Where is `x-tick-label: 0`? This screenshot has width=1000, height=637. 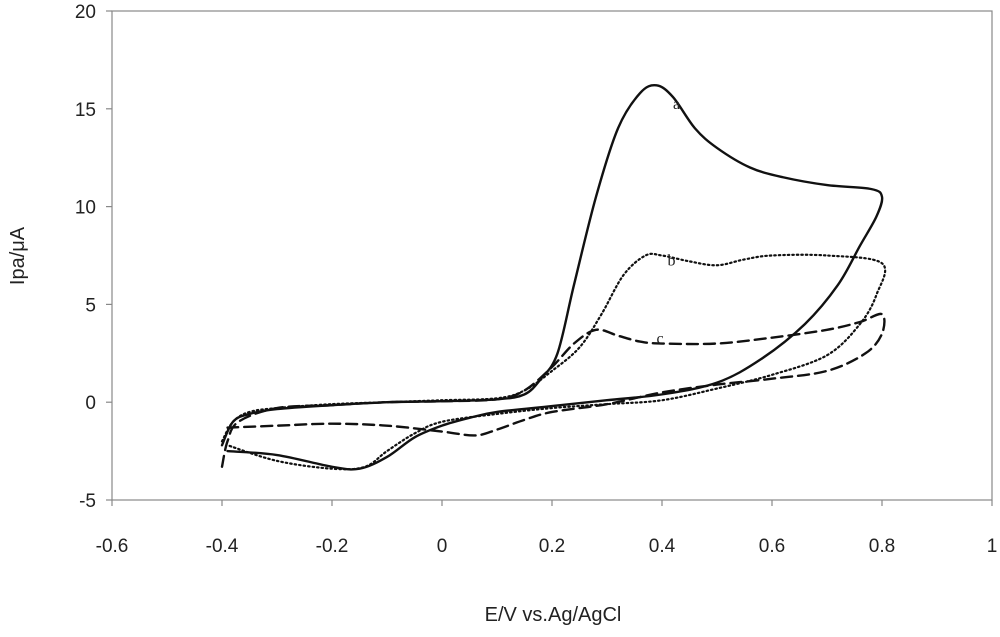
x-tick-label: 0 is located at coordinates (442, 546).